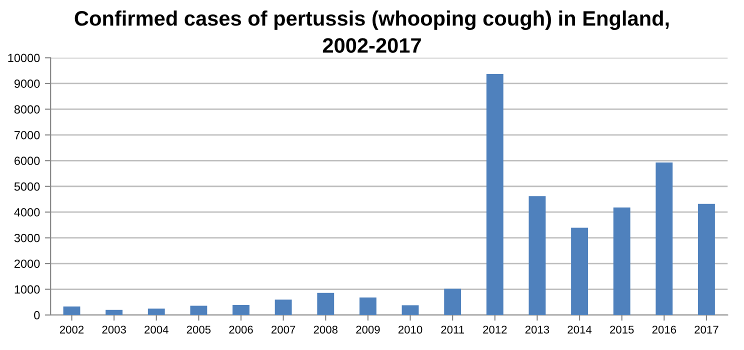 Image resolution: width=744 pixels, height=350 pixels. Describe the element at coordinates (27, 212) in the screenshot. I see `y-tick-label: 4000` at that location.